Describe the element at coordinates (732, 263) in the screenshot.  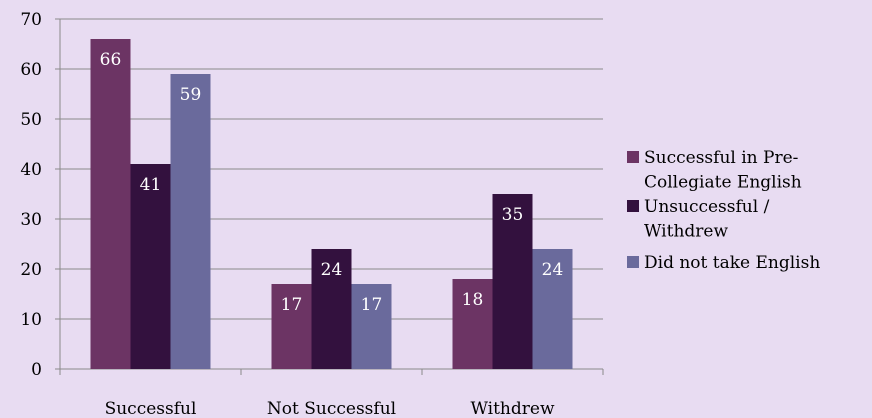
I see `legend-label: Did not take English` at that location.